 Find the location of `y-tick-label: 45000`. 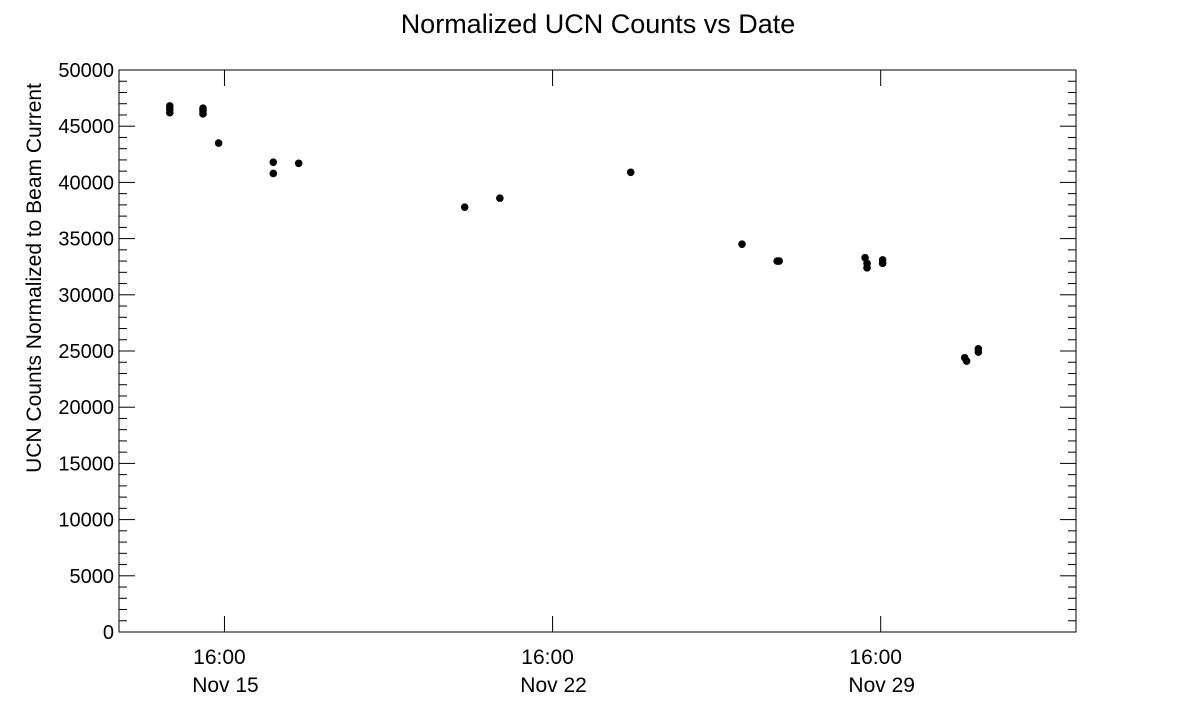

y-tick-label: 45000 is located at coordinates (86, 127).